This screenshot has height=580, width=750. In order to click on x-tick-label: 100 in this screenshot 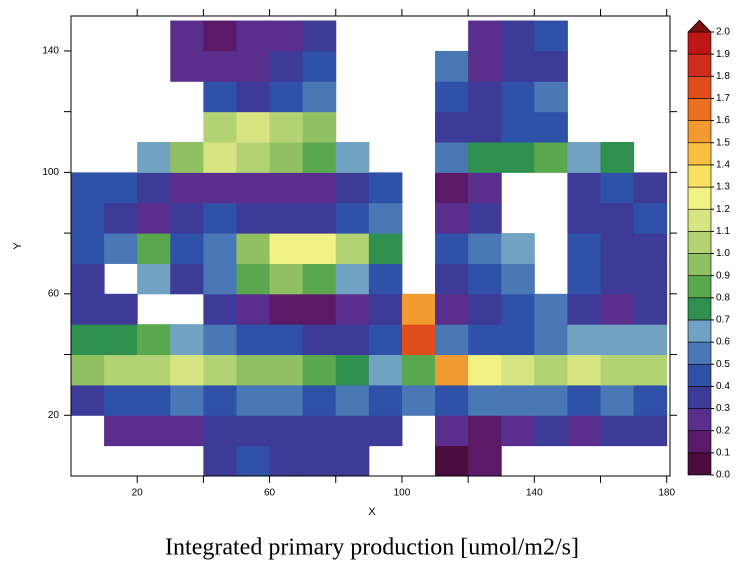, I will do `click(402, 493)`.